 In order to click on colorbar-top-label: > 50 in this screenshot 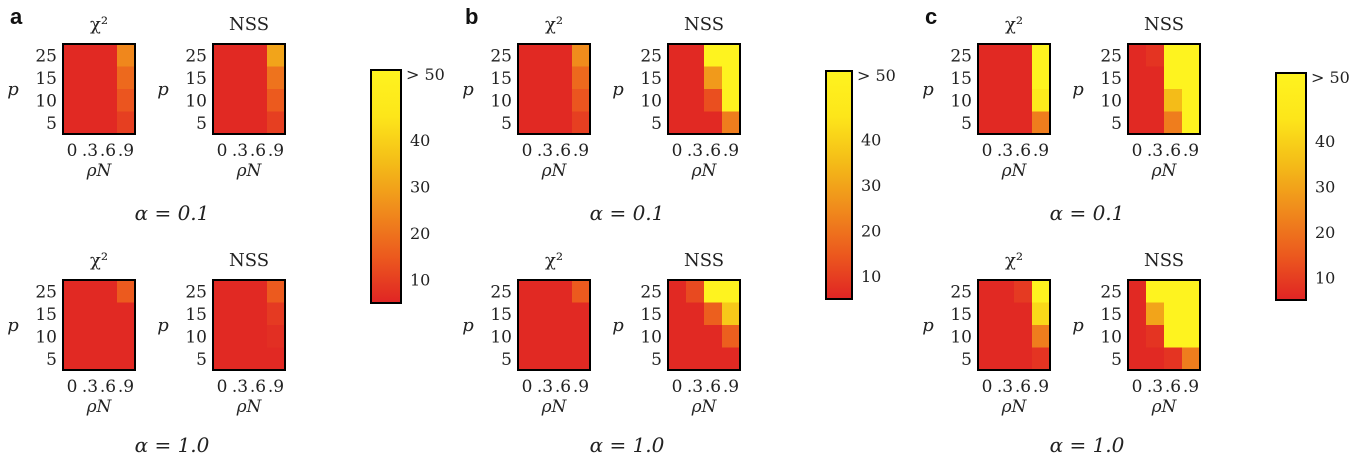, I will do `click(876, 75)`.